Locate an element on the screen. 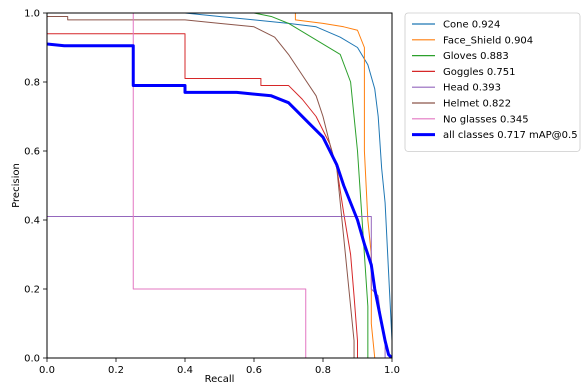 This screenshot has width=582, height=385. y-axis-label: Precision is located at coordinates (16, 185).